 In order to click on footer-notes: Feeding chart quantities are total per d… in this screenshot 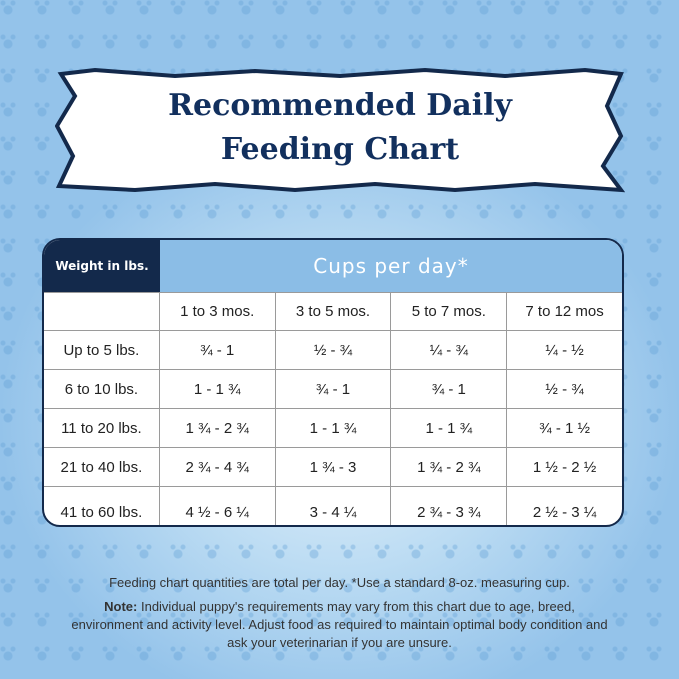, I will do `click(339, 616)`.